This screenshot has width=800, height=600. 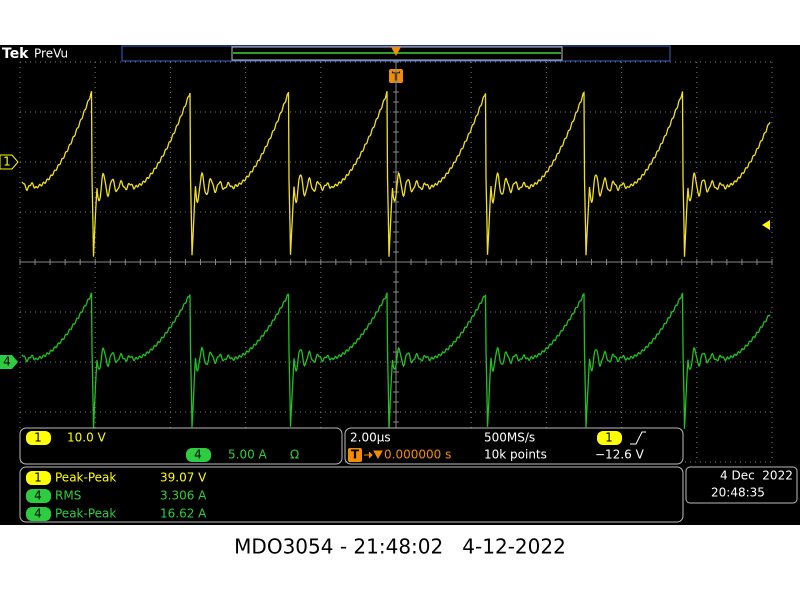 I want to click on sample-rate: 500MS/s, so click(x=509, y=438).